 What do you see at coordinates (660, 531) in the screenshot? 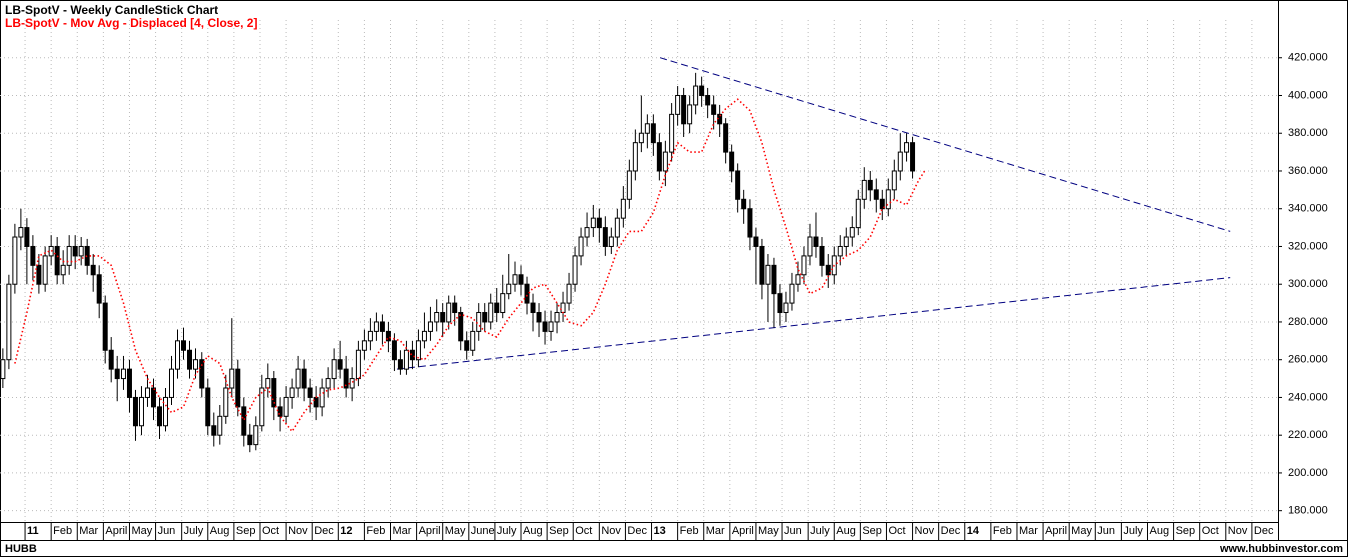
I see `x-tick-label: 13` at bounding box center [660, 531].